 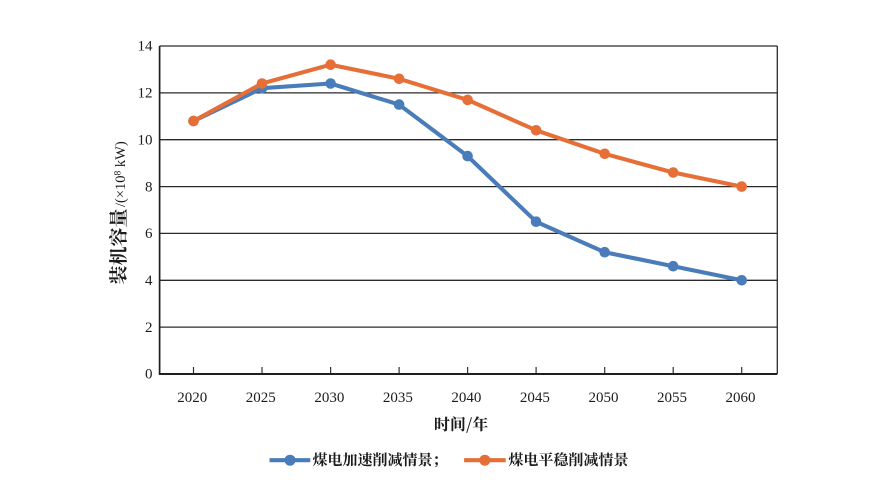 What do you see at coordinates (604, 398) in the screenshot?
I see `svg-text: 2050` at bounding box center [604, 398].